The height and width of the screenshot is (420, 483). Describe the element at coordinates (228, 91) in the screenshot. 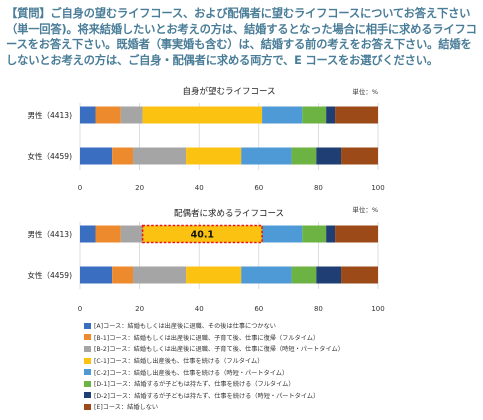

I see `chart-title: 自身が望むライフコース` at that location.